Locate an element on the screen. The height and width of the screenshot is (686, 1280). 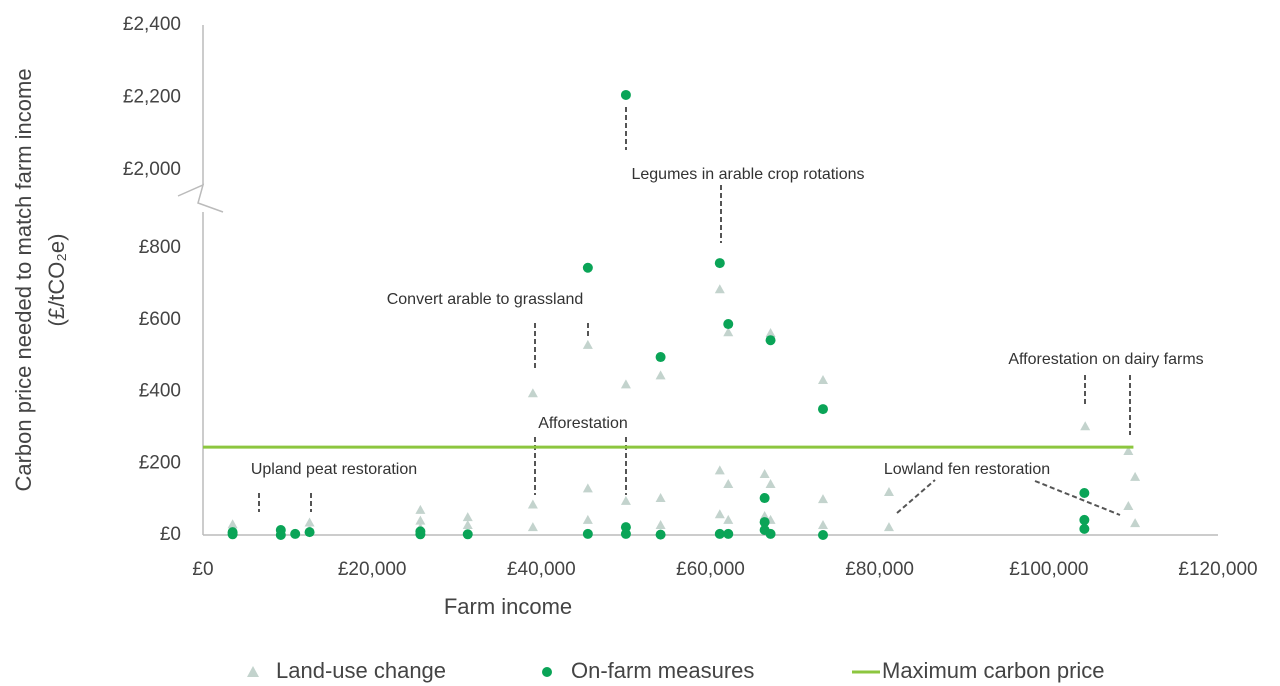
legend-label: On-farm measures is located at coordinates (662, 670).